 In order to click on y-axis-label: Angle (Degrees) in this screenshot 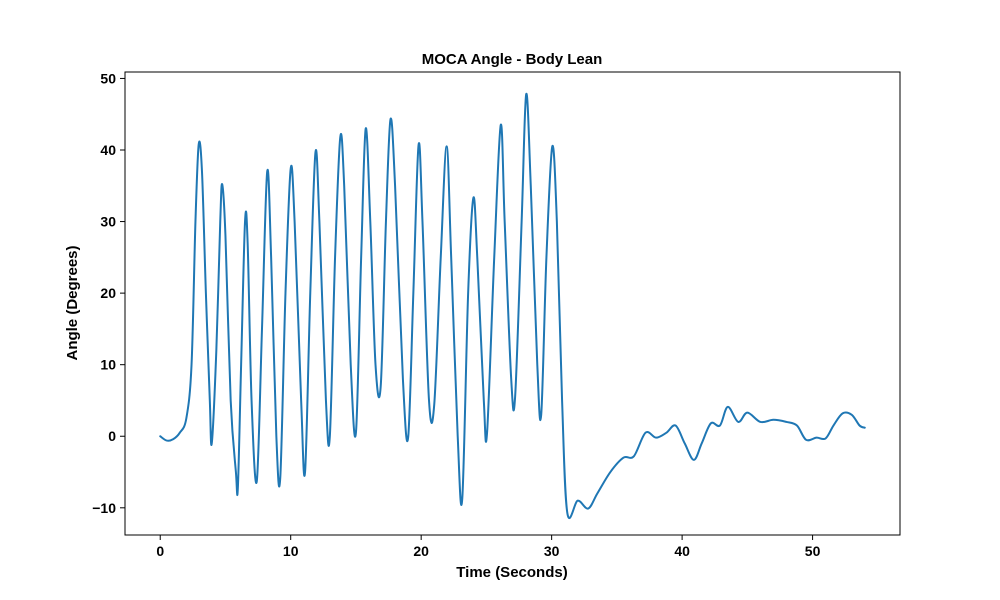, I will do `click(72, 302)`.